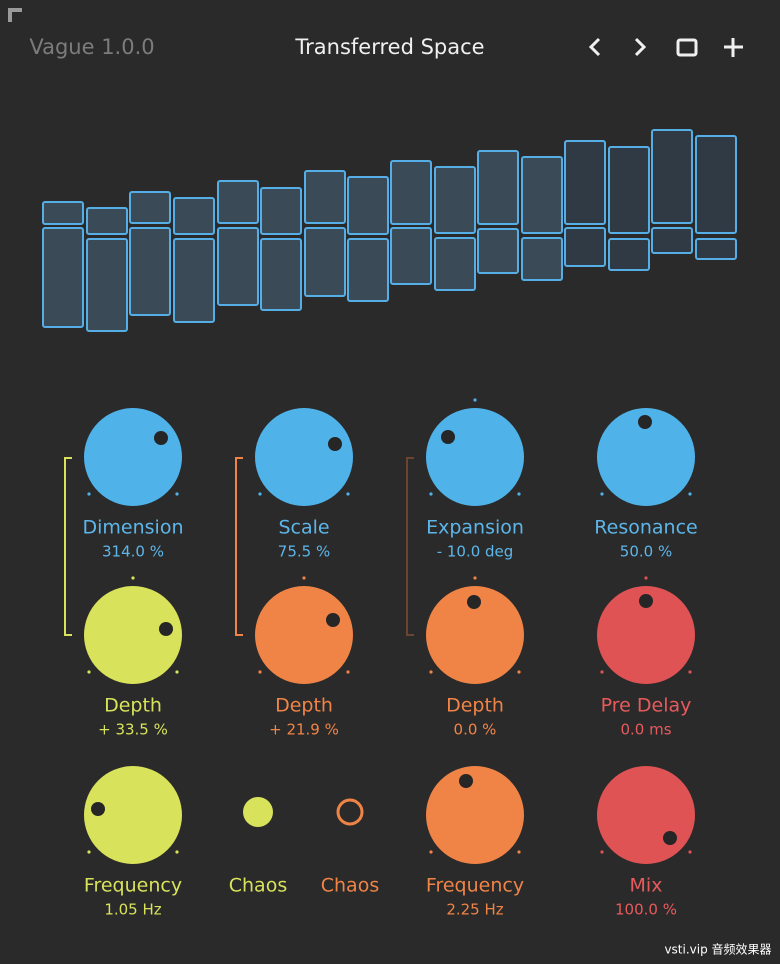 The image size is (780, 964). I want to click on control-label: Depth, so click(475, 706).